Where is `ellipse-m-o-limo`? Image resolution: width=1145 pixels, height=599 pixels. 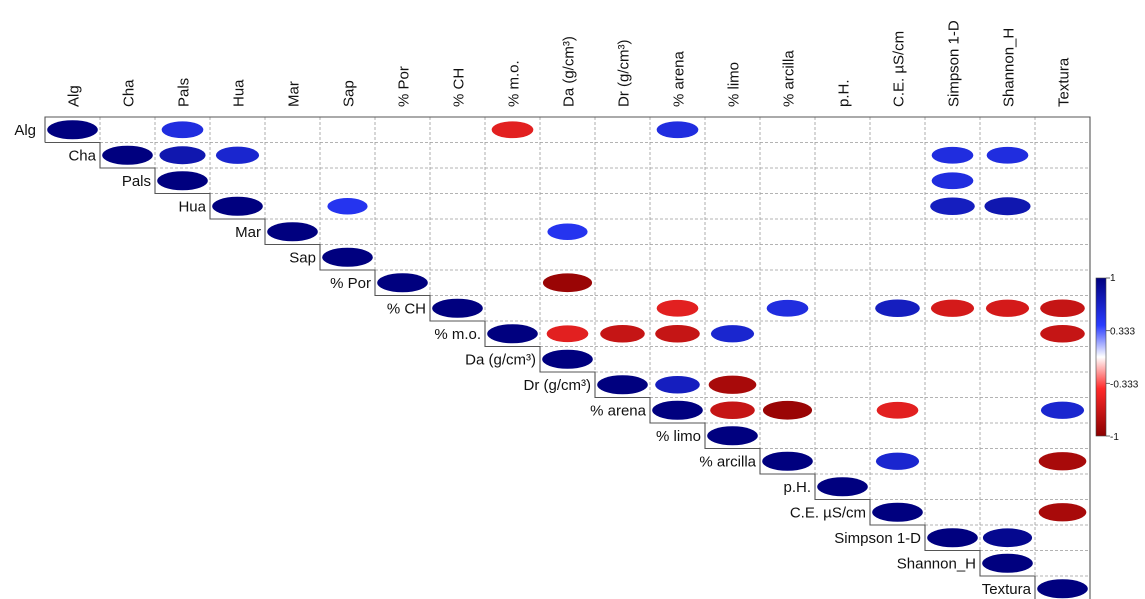 ellipse-m-o-limo is located at coordinates (732, 334).